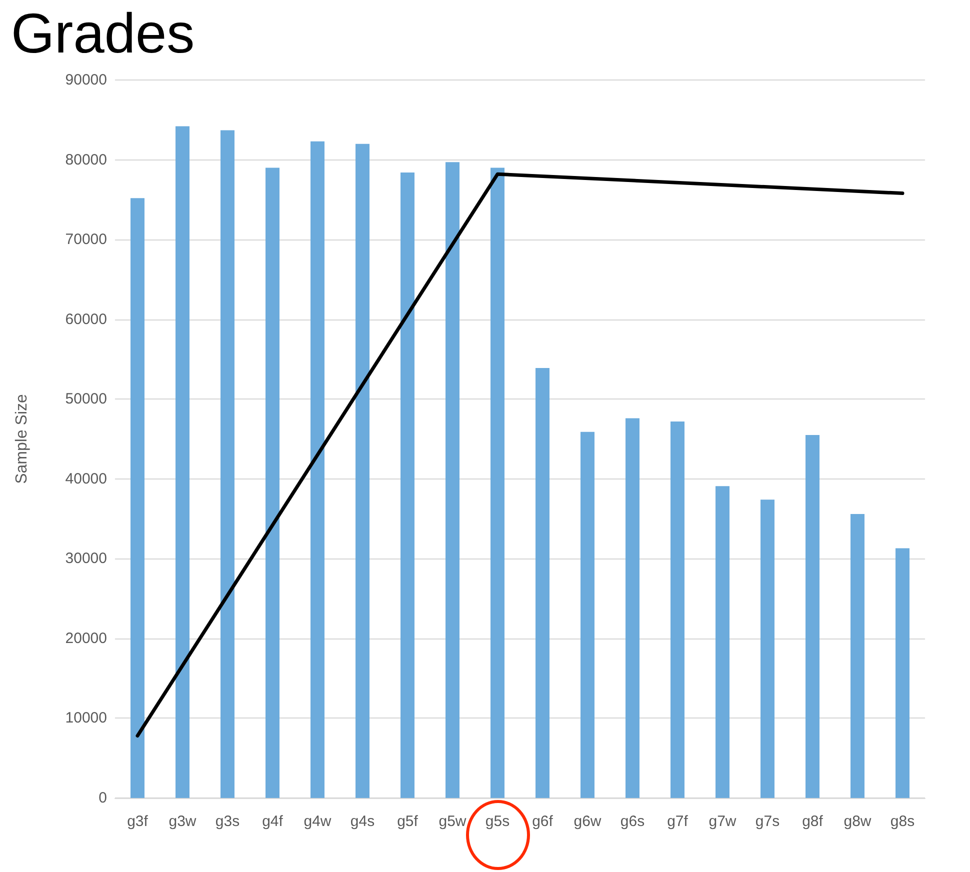  What do you see at coordinates (632, 821) in the screenshot?
I see `x-tick-label: g6s` at bounding box center [632, 821].